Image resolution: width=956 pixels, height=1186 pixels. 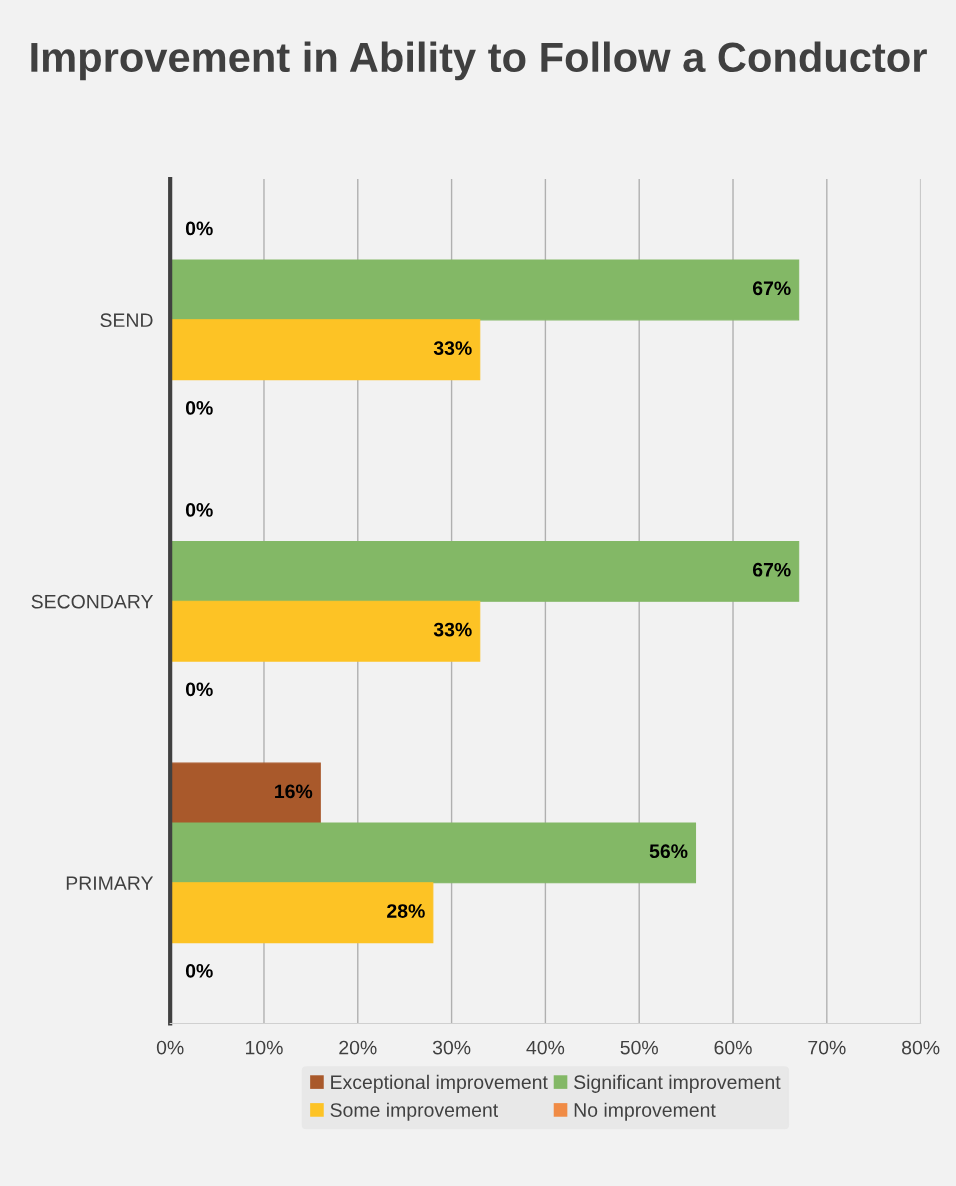 What do you see at coordinates (439, 1083) in the screenshot?
I see `legend-label: Exceptional improvement` at bounding box center [439, 1083].